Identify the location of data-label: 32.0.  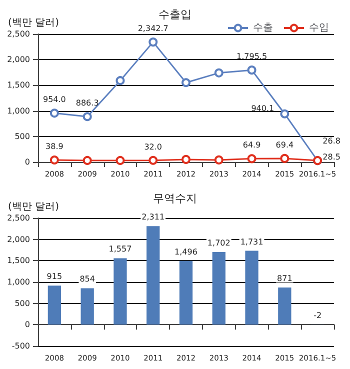
(153, 147).